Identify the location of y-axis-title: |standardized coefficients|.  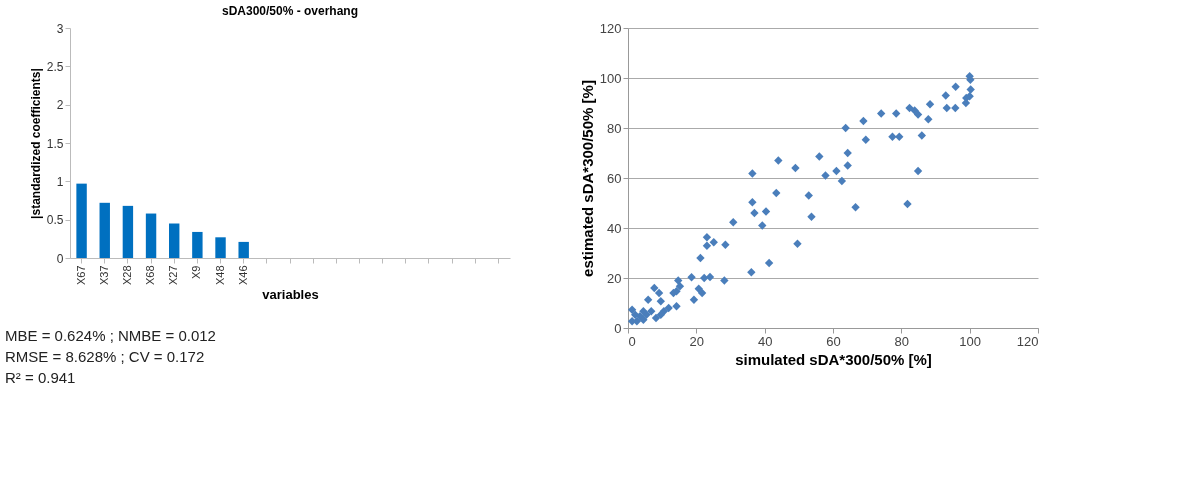
(35, 143).